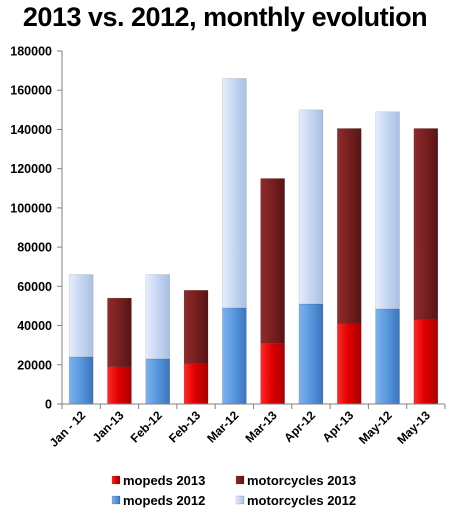  Describe the element at coordinates (34, 326) in the screenshot. I see `y-tick-label: 40000` at that location.